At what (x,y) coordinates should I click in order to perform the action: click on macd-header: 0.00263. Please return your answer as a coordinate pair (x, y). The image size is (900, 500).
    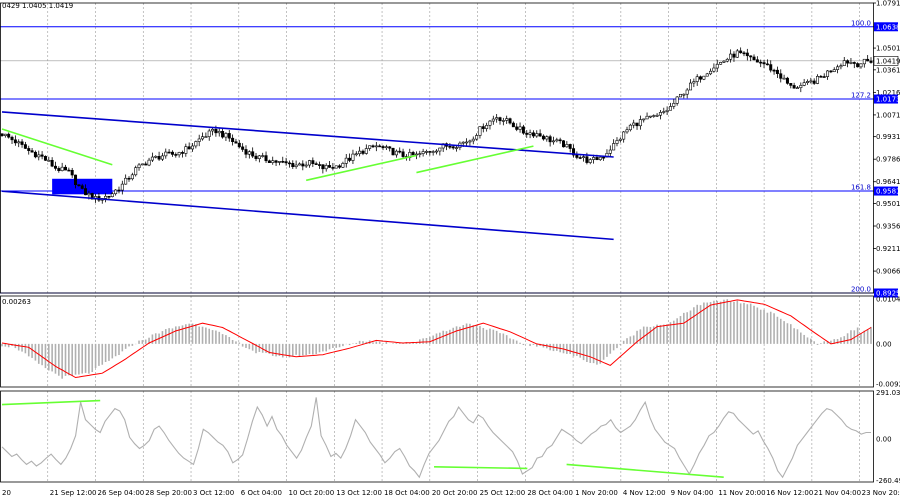
    Looking at the image, I should click on (16, 302).